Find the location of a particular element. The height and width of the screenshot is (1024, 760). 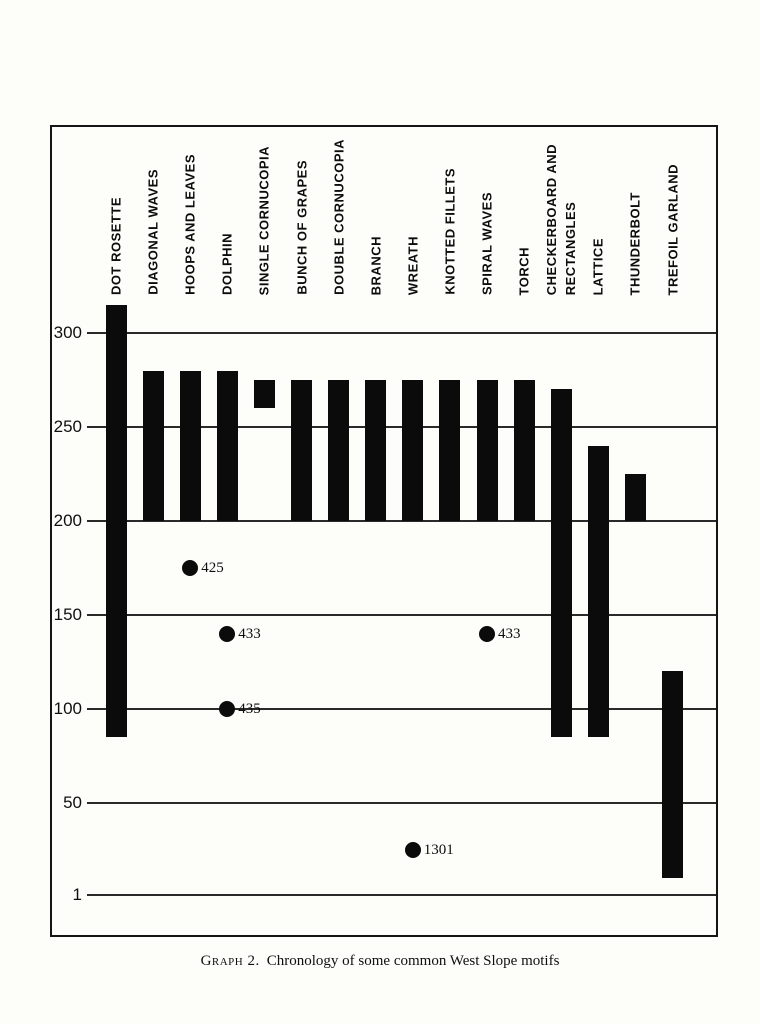

column-label-thunderbolt: THUNDERBOLT is located at coordinates (635, 243).